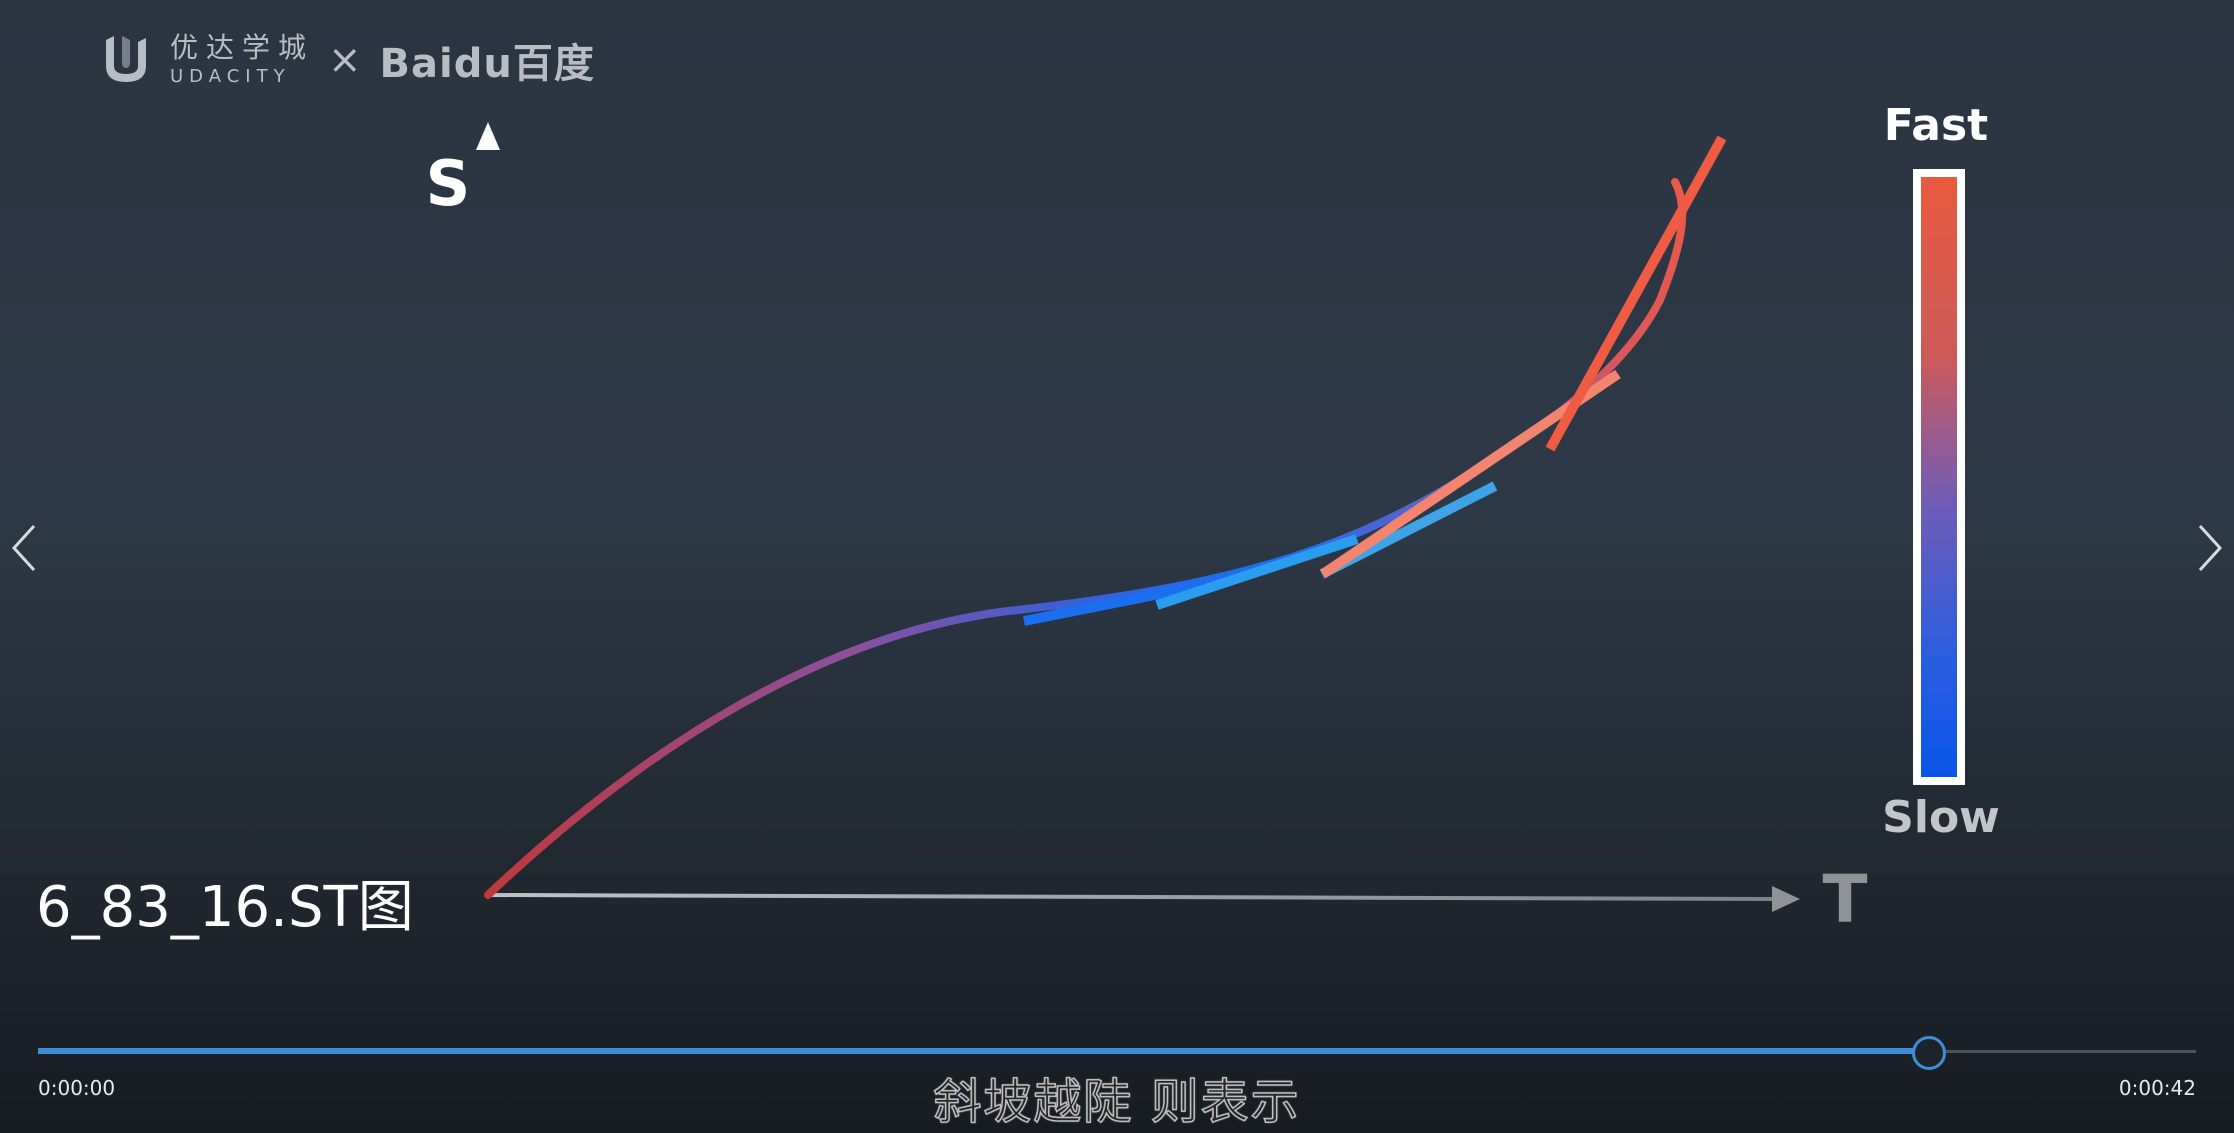 The width and height of the screenshot is (2234, 1133). I want to click on brand-logo: 优达学城 UDACITY × Baidu百度, so click(347, 60).